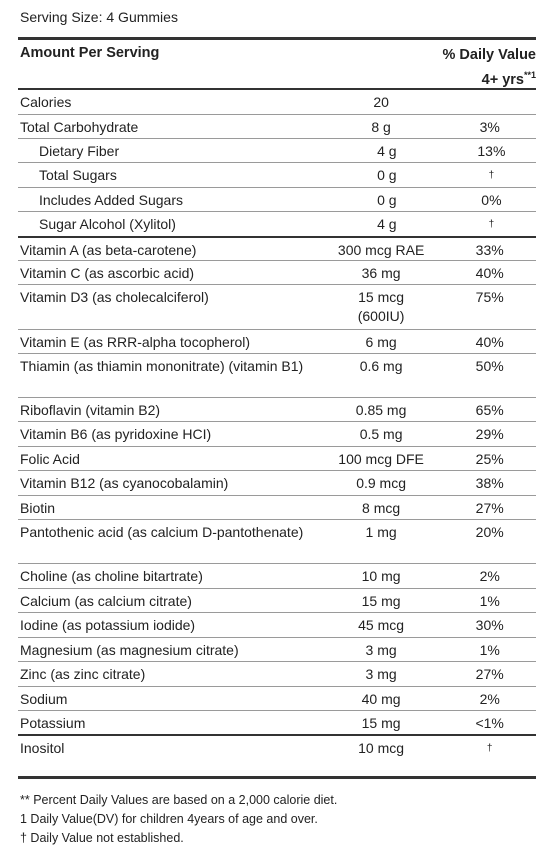  Describe the element at coordinates (381, 748) in the screenshot. I see `nutrient-amount: 10 mcg` at that location.